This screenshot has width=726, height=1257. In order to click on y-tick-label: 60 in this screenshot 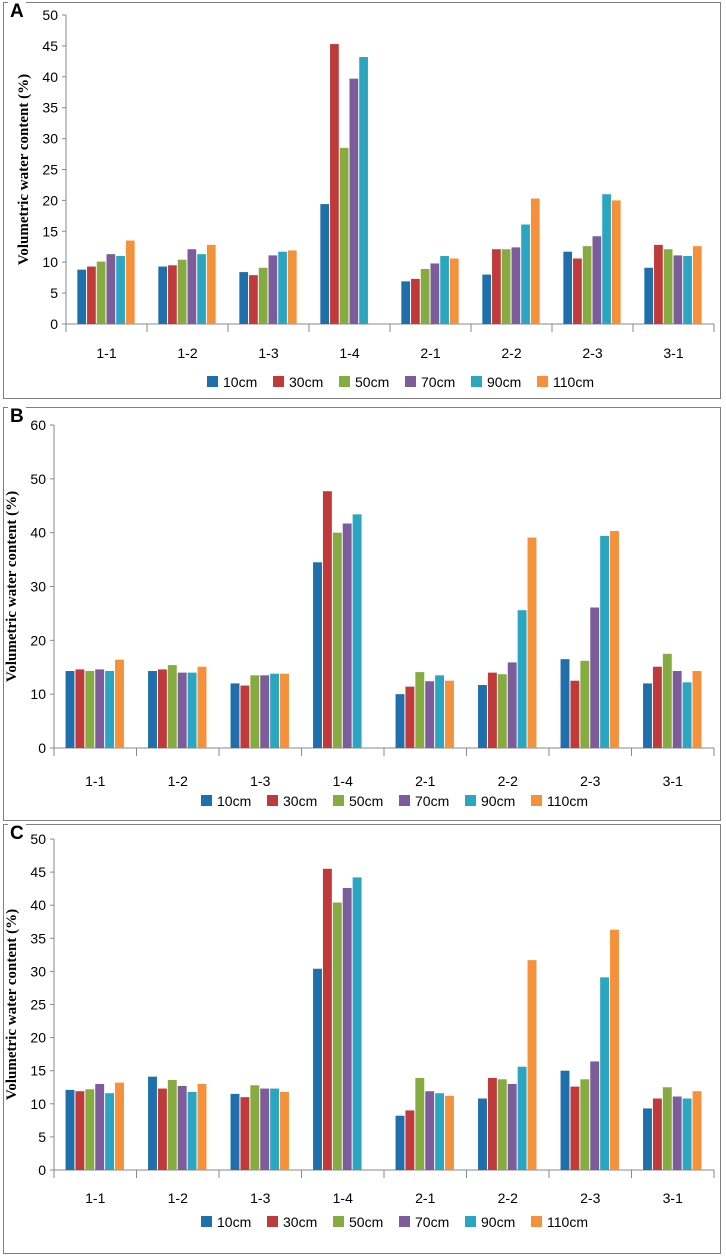, I will do `click(38, 425)`.